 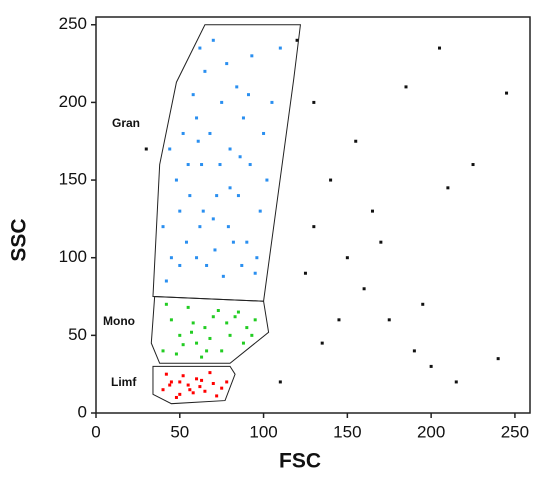 What do you see at coordinates (126, 123) in the screenshot?
I see `gate-label: Gran` at bounding box center [126, 123].